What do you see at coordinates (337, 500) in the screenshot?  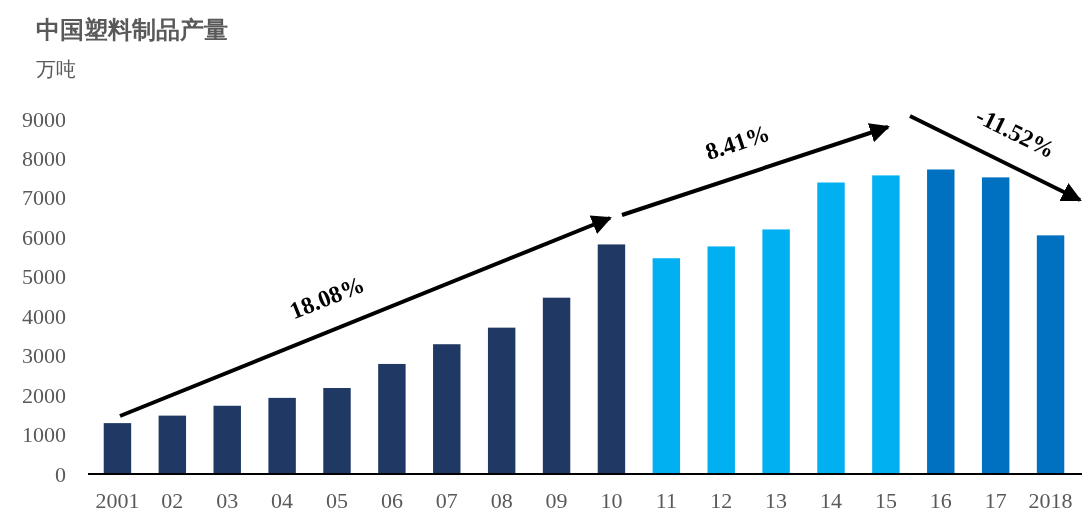 I see `x-tick-label: 05` at bounding box center [337, 500].